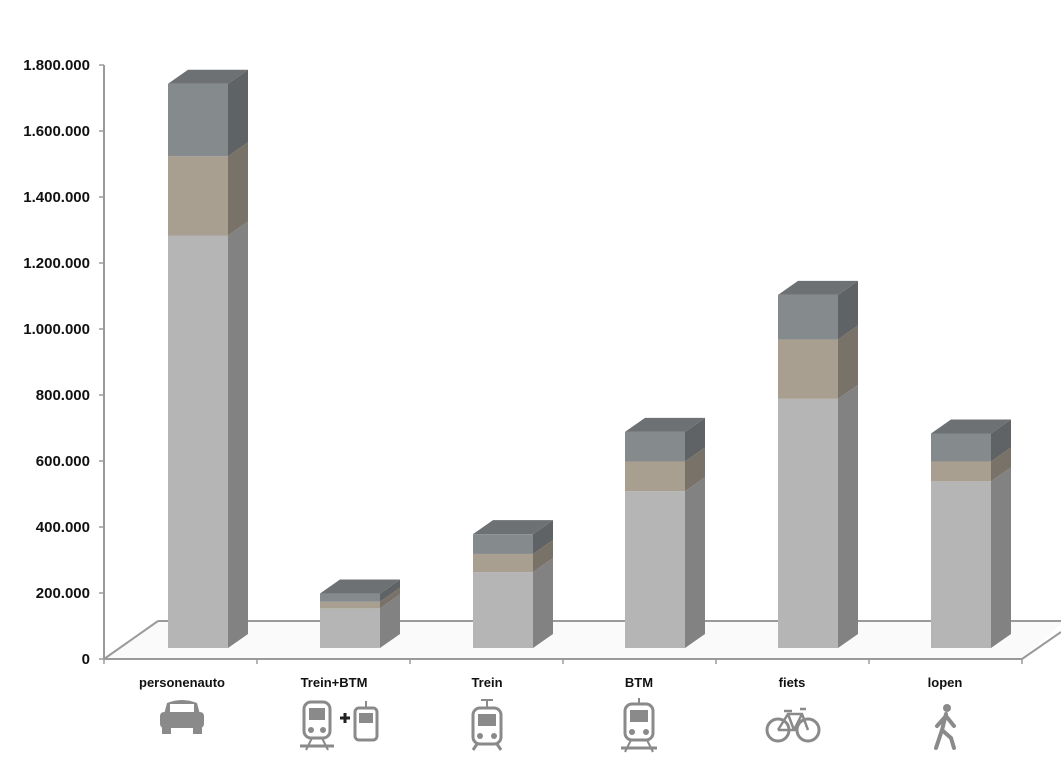 This screenshot has height=765, width=1061. What do you see at coordinates (1041, 645) in the screenshot?
I see `floor-right-edge` at bounding box center [1041, 645].